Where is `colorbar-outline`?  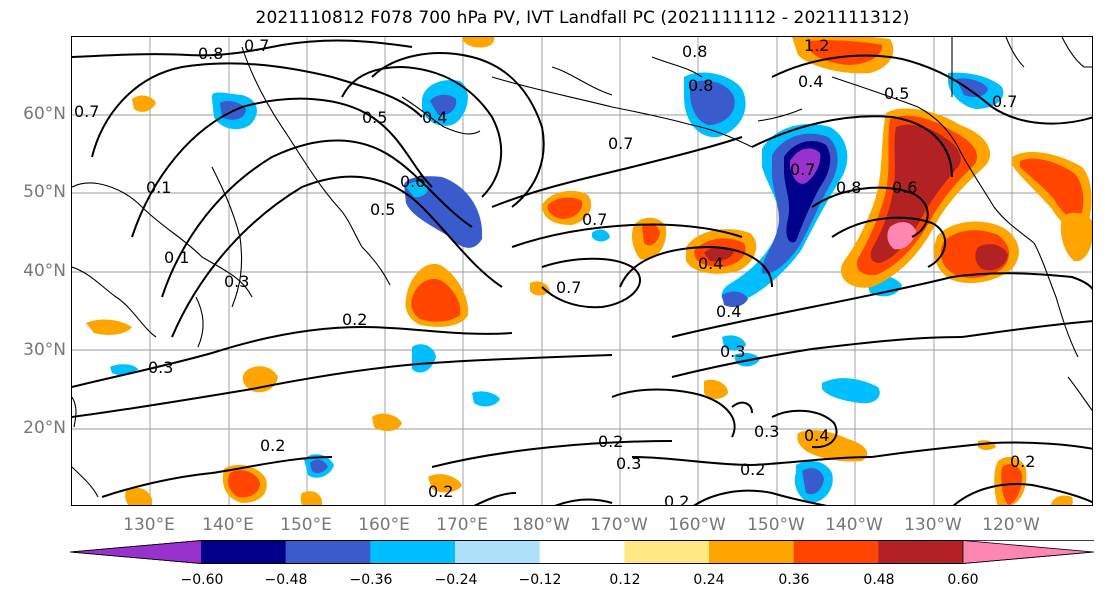
colorbar-outline is located at coordinates (582, 552).